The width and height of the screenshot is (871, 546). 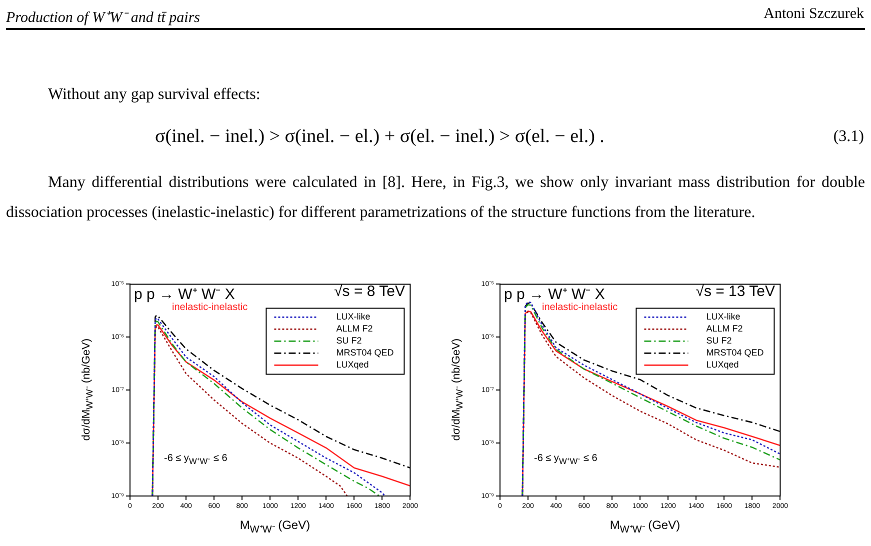 What do you see at coordinates (435, 198) in the screenshot?
I see `text: Many differential distributions were calculated in [8]. Here, in Fig.3, we show only invariant mass distribution for double dissociation processes (inelastic-inelastic) for different parametrizations of the structure functions from the literature.` at bounding box center [435, 198].